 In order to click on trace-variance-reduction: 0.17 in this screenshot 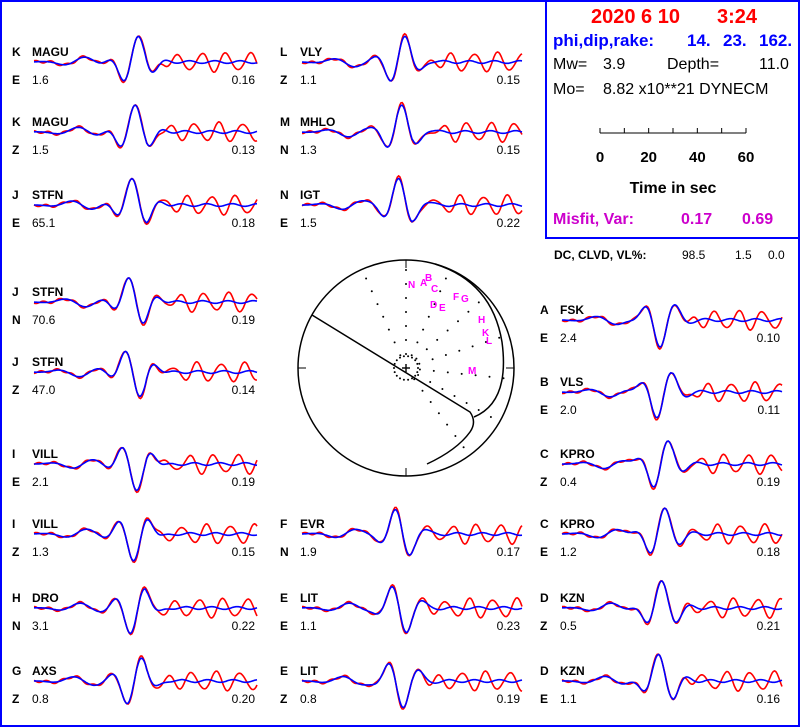, I will do `click(509, 552)`.